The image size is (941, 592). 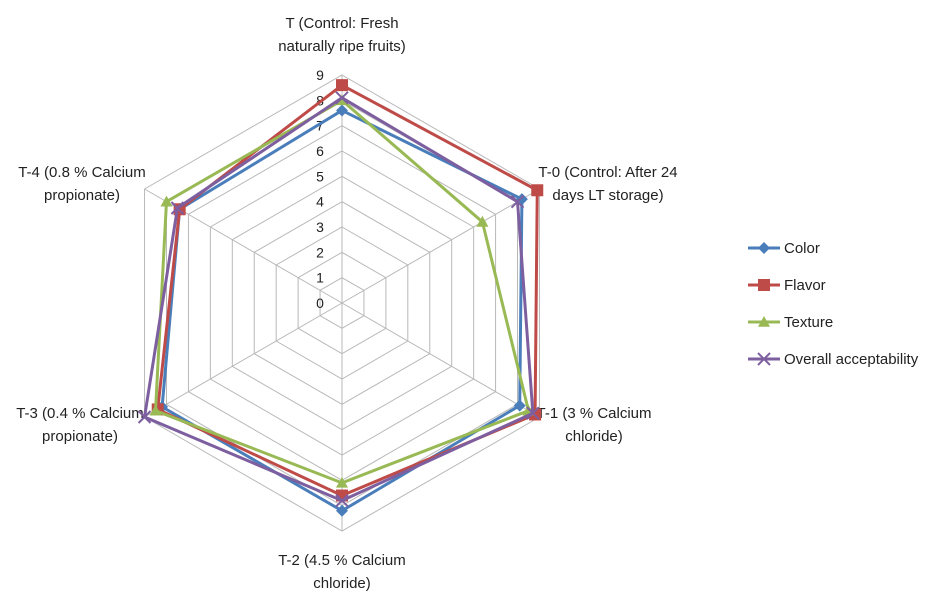 I want to click on tick-label: 4, so click(x=320, y=202).